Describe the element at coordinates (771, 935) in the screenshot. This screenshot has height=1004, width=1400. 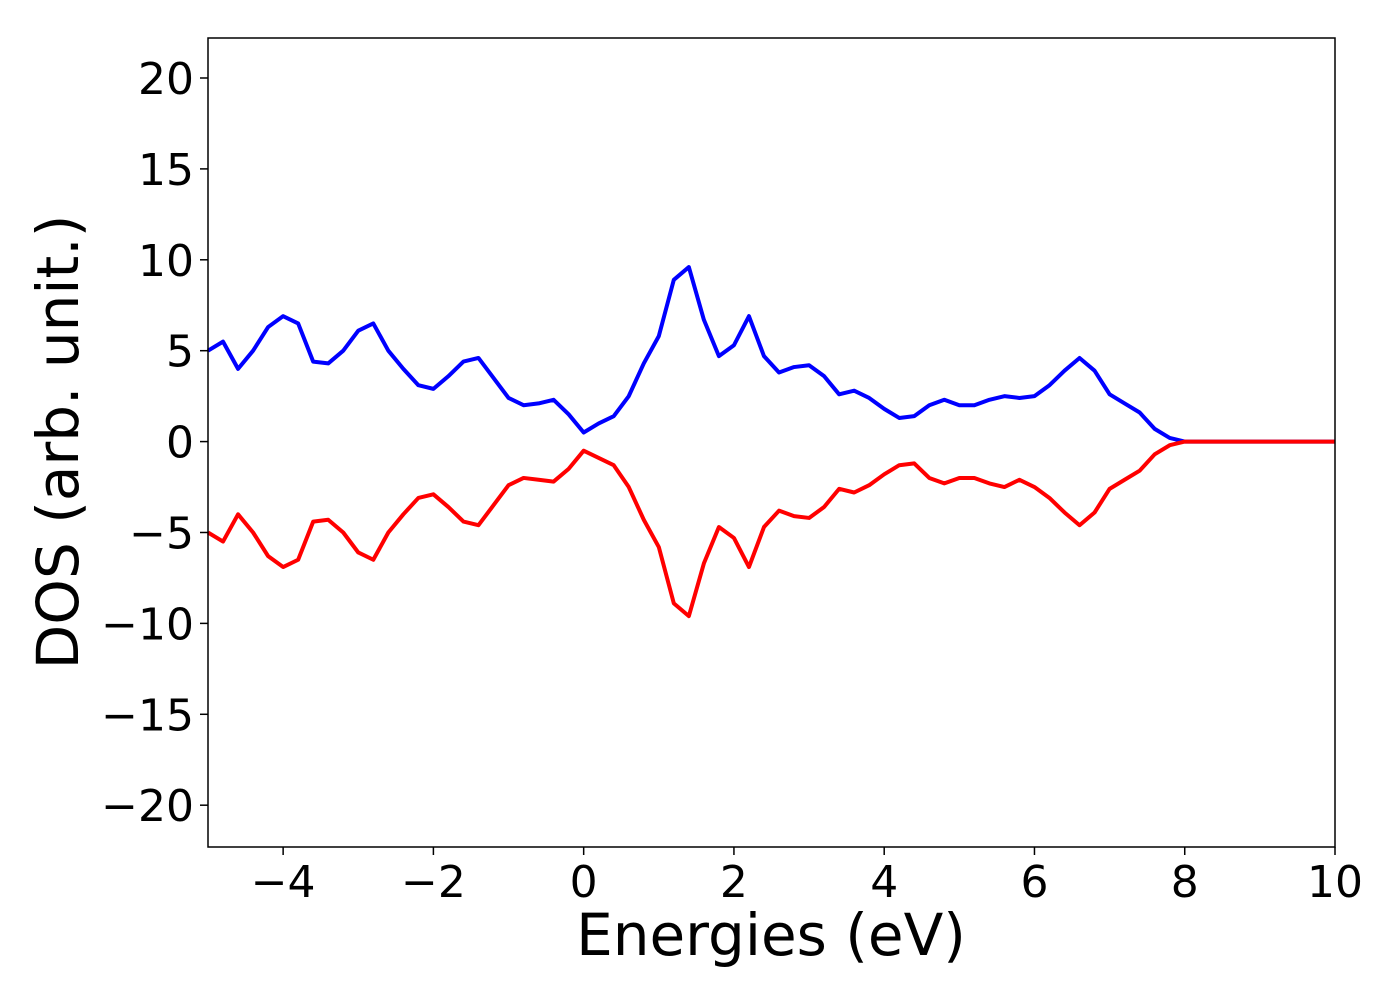
I see `x-axis-label: Energies (eV)` at that location.